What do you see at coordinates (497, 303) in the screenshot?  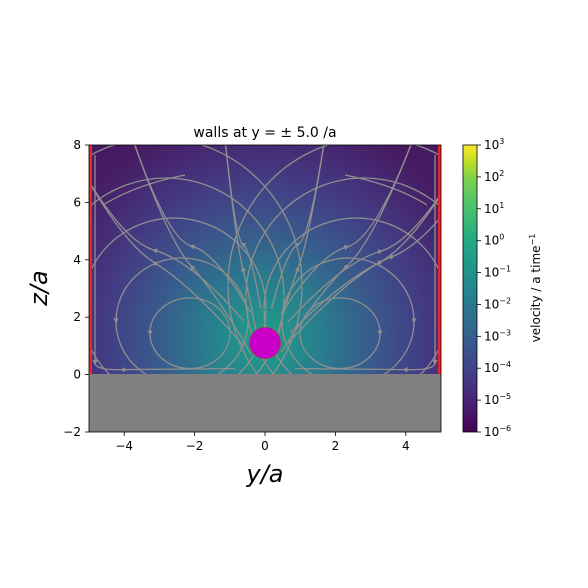 I see `colorbar-tick-label: 10⁻²` at bounding box center [497, 303].